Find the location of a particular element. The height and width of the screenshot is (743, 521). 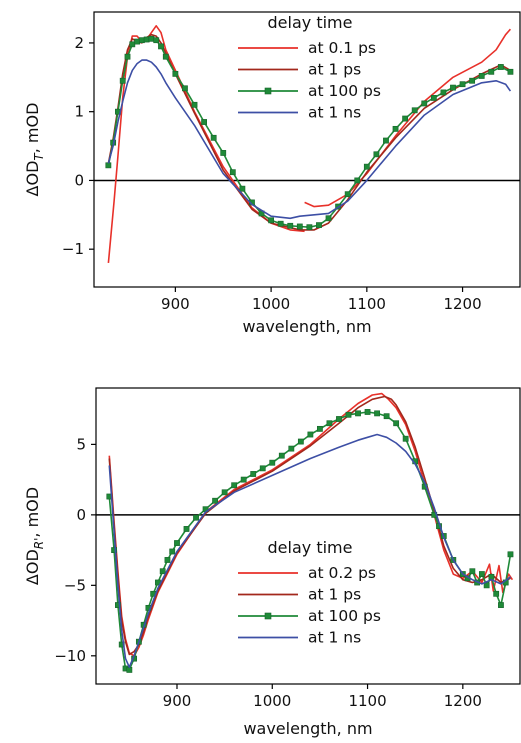

y-axis-label: ΔODR', mOD is located at coordinates (34, 536).